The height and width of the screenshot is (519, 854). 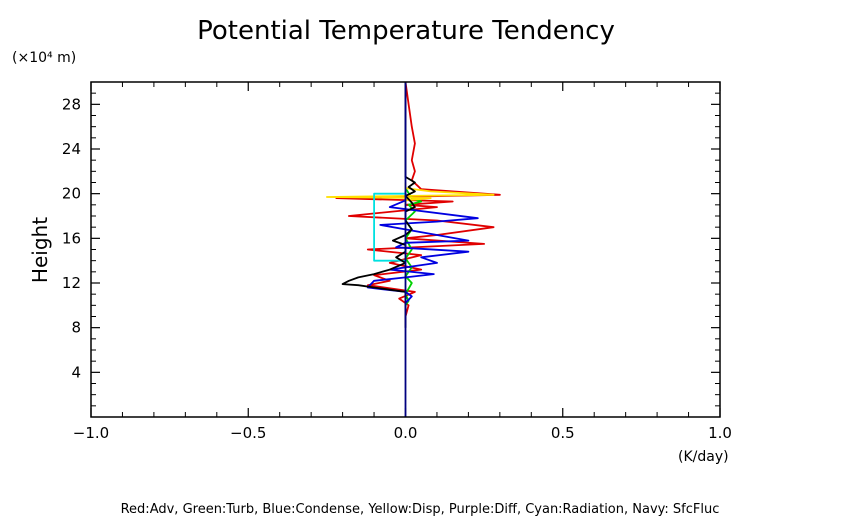 What do you see at coordinates (40, 250) in the screenshot?
I see `y-axis-label: Height` at bounding box center [40, 250].